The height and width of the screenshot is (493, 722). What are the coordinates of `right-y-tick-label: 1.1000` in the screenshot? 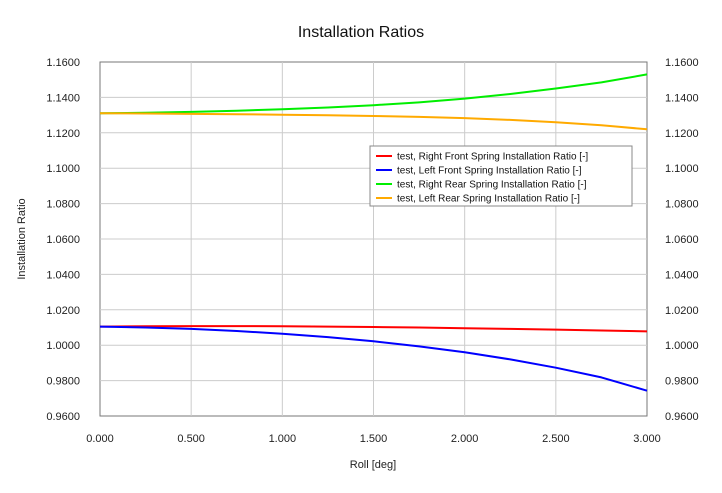 It's located at (682, 169).